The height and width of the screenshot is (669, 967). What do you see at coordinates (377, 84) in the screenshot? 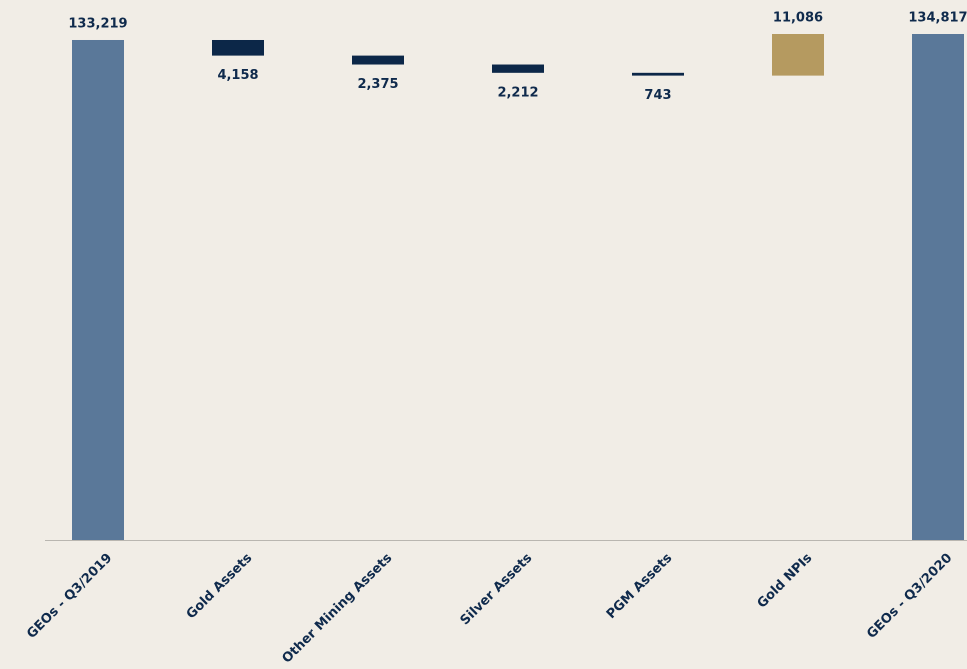
I see `value-label: 2,375` at bounding box center [377, 84].